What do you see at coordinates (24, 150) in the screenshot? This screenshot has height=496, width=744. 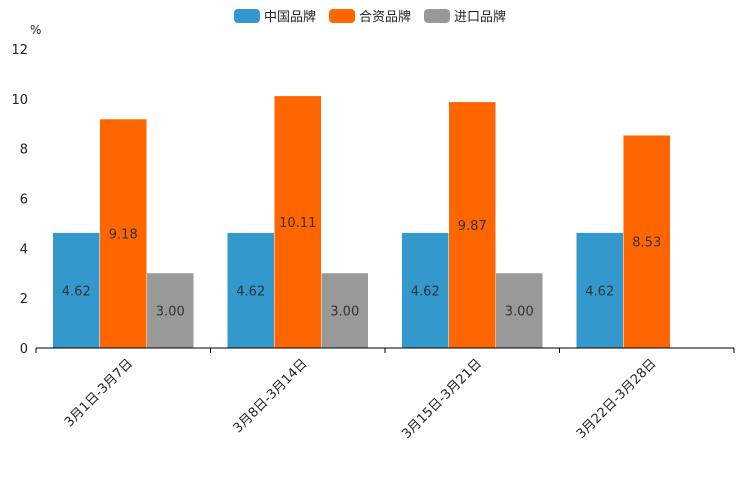 I see `y-tick-label: 8` at bounding box center [24, 150].